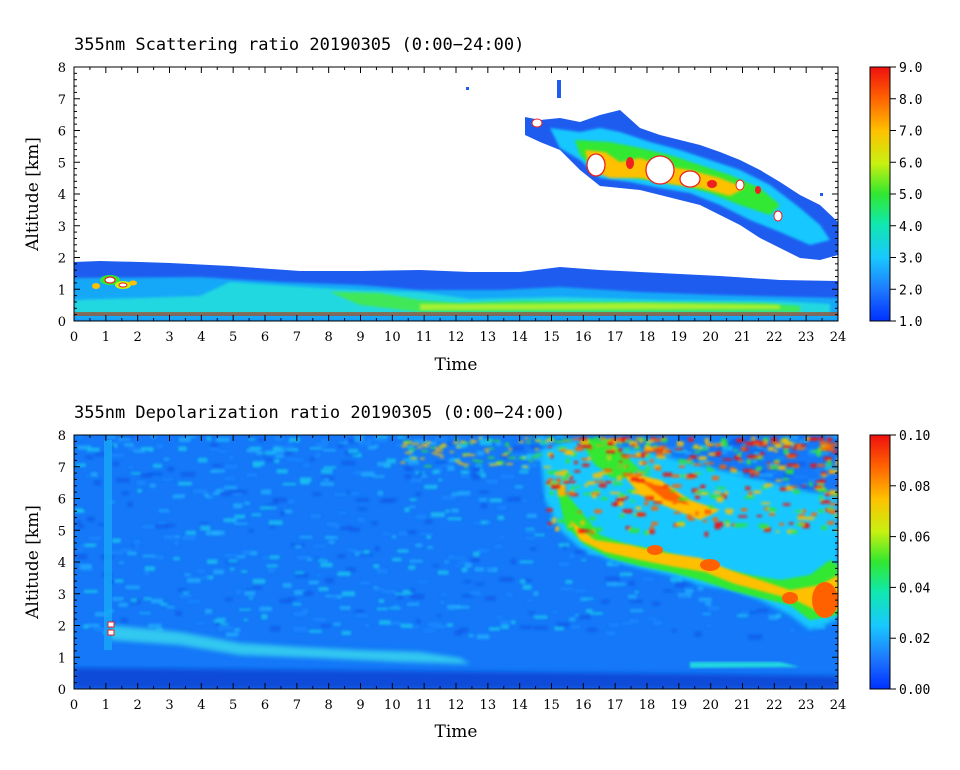 The image size is (960, 770). I want to click on panel2-y-tick-label: 8, so click(62, 436).